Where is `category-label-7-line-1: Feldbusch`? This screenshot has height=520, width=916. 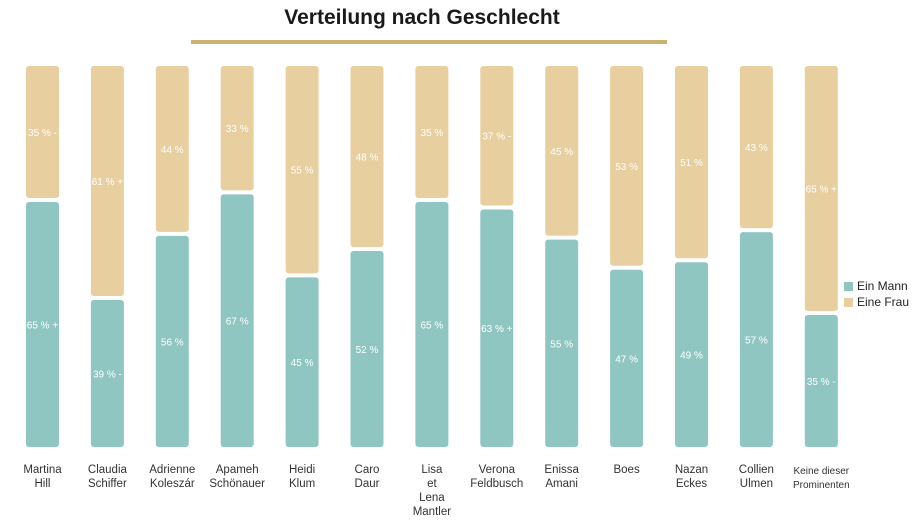
category-label-7-line-1: Feldbusch is located at coordinates (497, 484).